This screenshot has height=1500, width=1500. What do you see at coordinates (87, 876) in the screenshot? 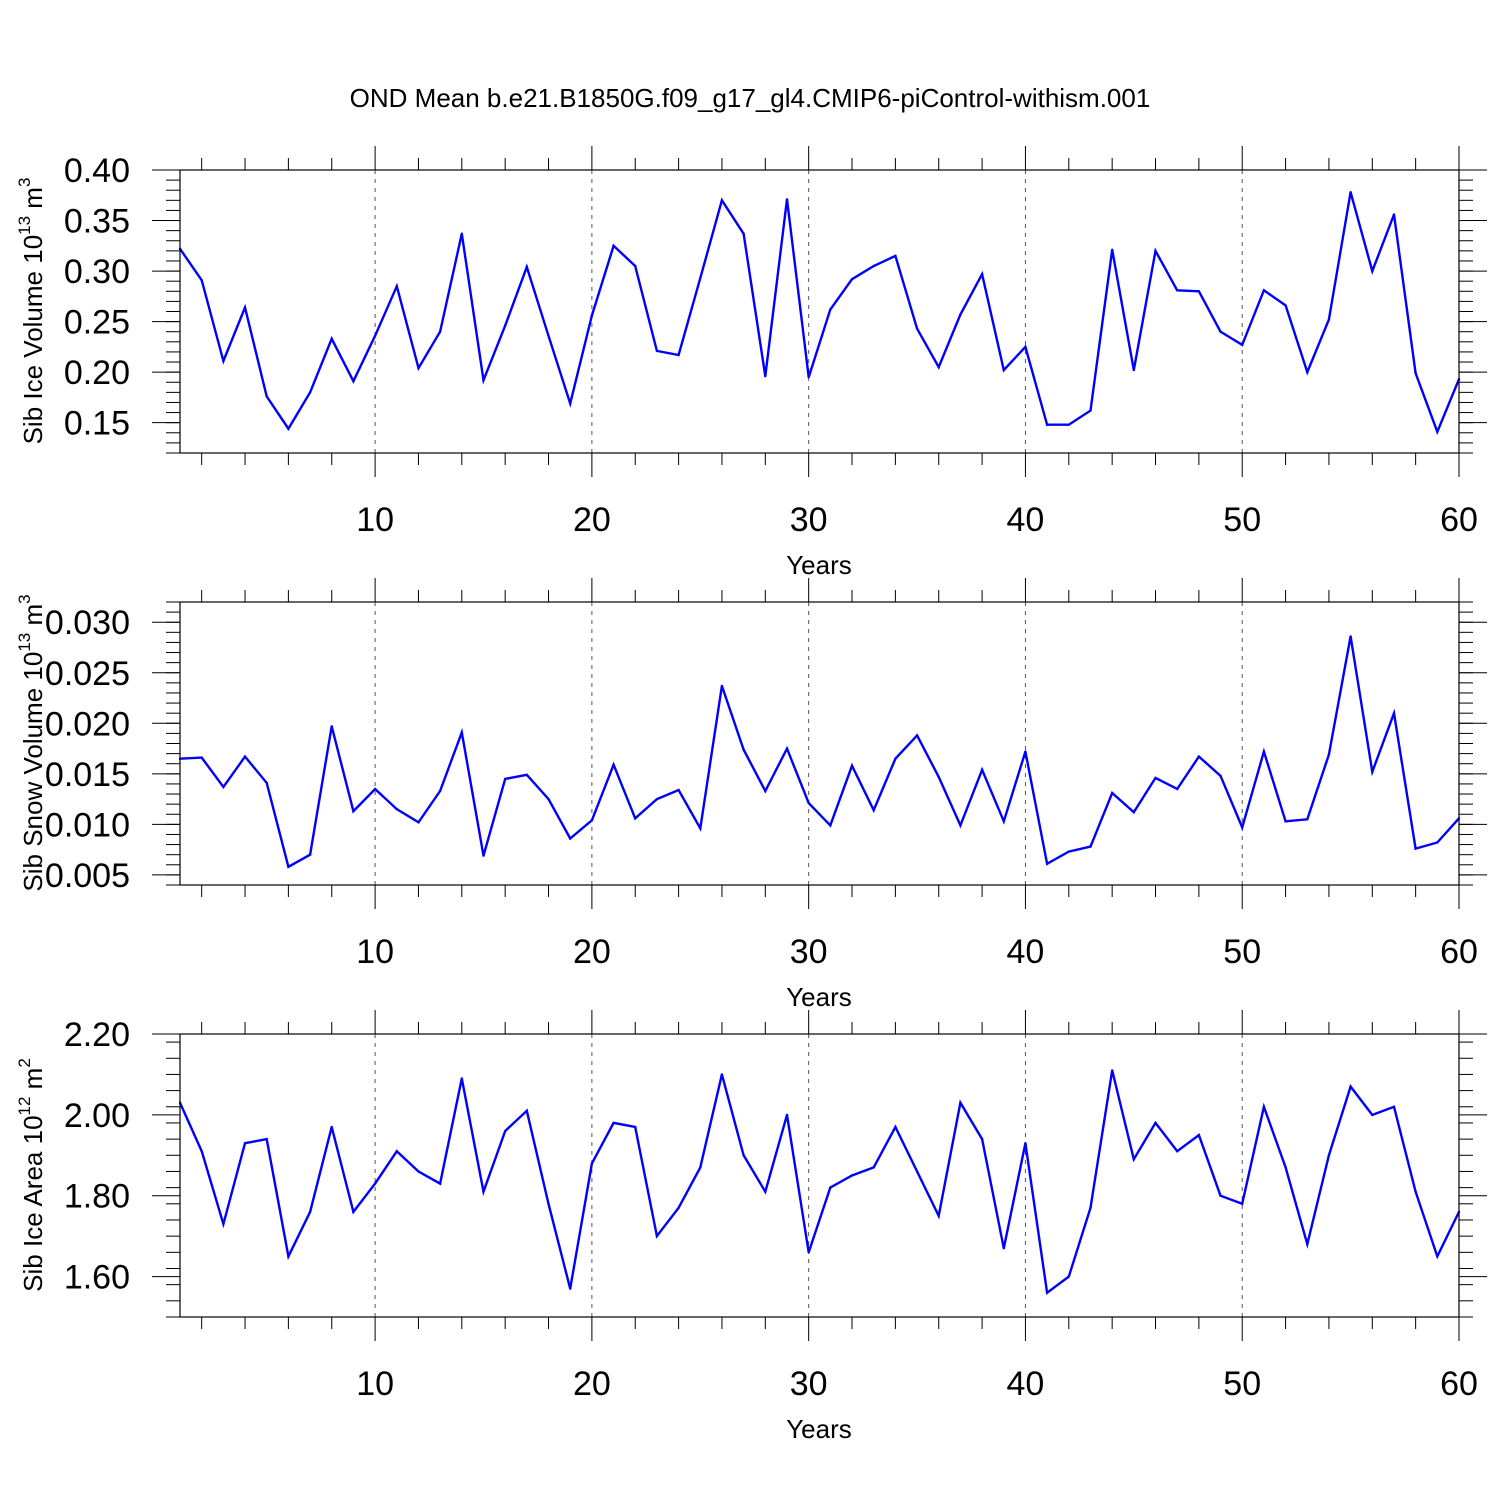
I see `y-tick-label: 0.005` at bounding box center [87, 876].